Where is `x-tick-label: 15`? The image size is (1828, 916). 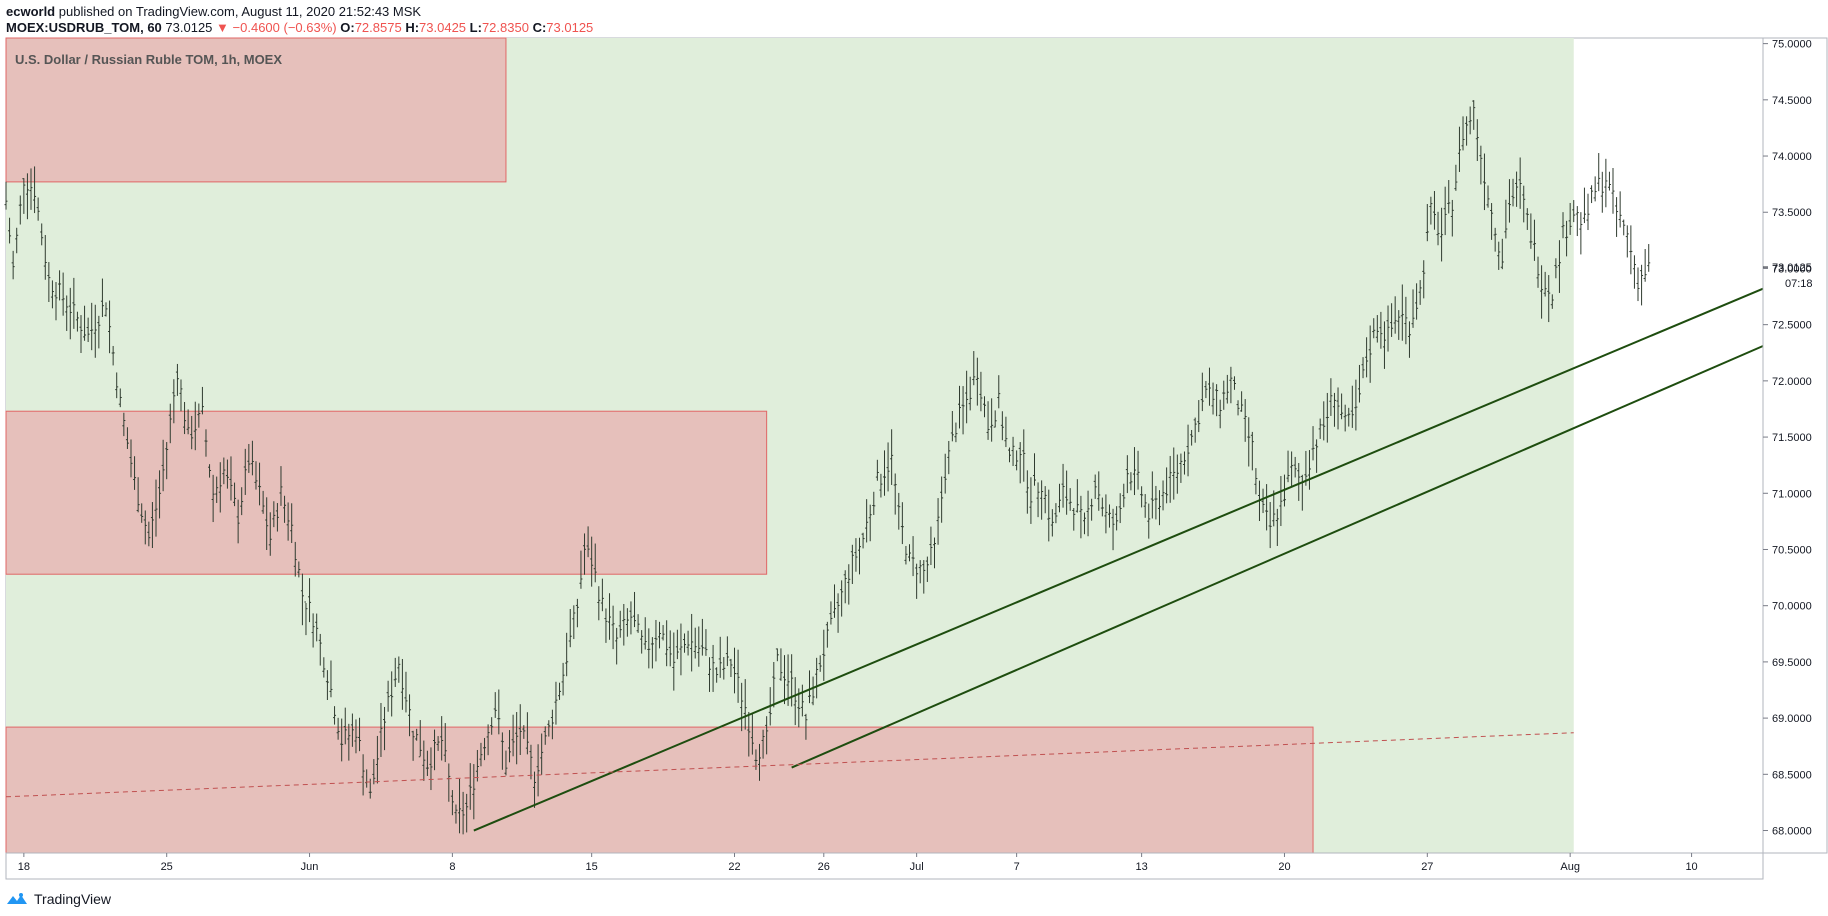
x-tick-label: 15 is located at coordinates (592, 867).